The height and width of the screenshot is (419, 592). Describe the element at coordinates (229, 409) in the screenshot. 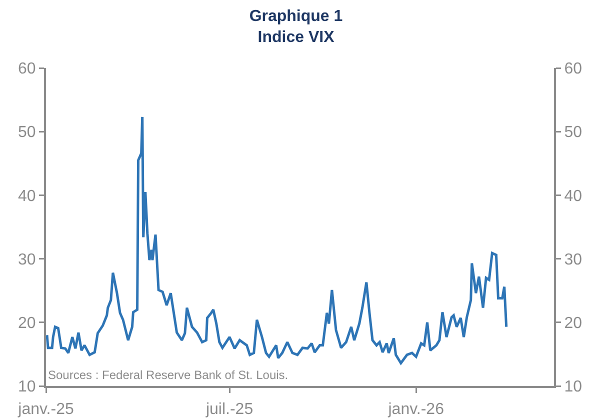

I see `x-tick-label: juil.-25` at that location.